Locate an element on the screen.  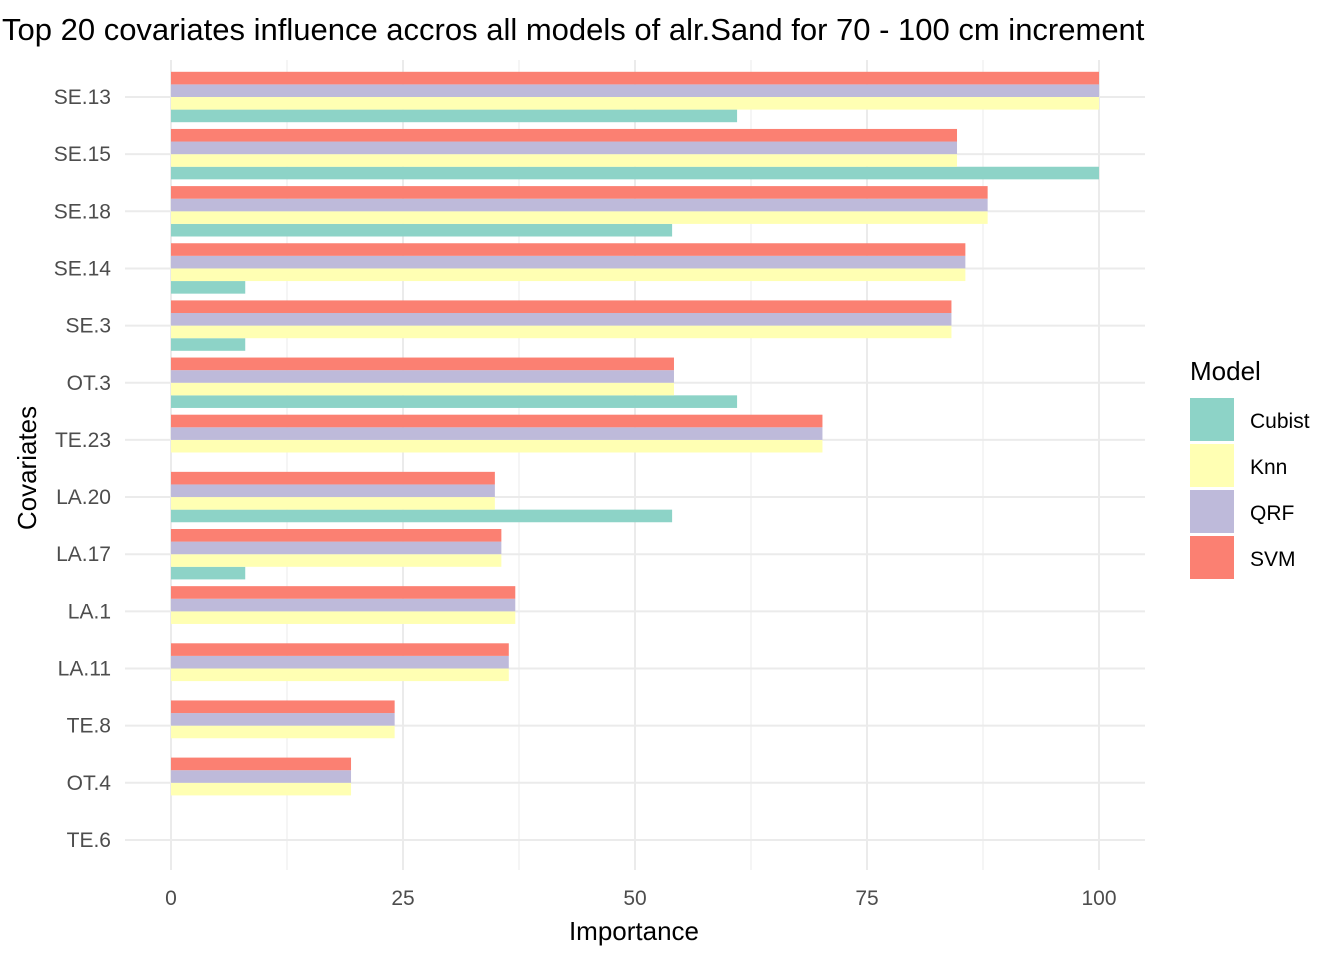
y-tick-label: TE.6 is located at coordinates (89, 840).